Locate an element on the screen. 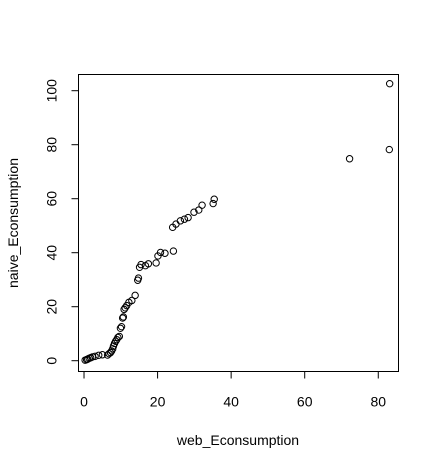 The image size is (439, 470). x-tick-label: 40 is located at coordinates (231, 402).